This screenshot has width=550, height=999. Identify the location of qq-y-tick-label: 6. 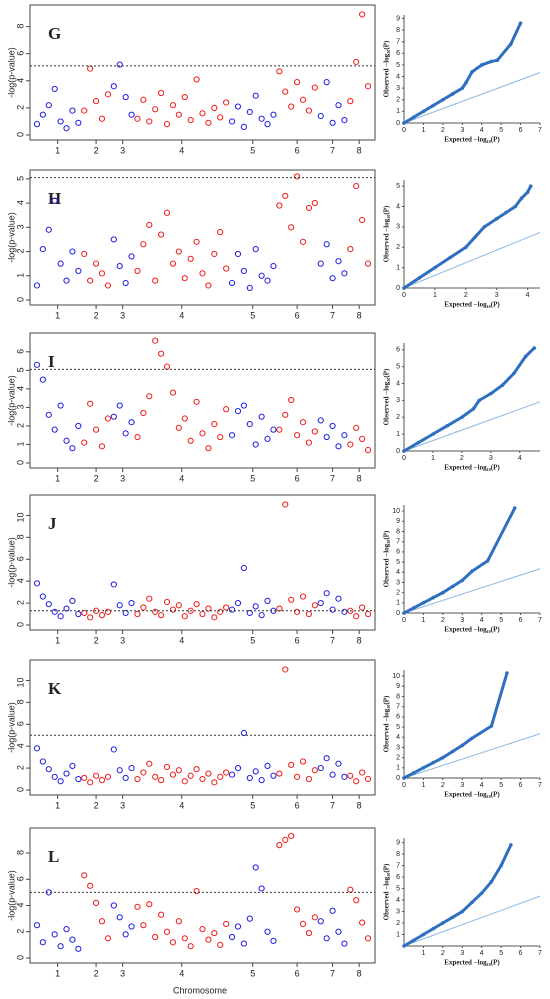
(398, 350).